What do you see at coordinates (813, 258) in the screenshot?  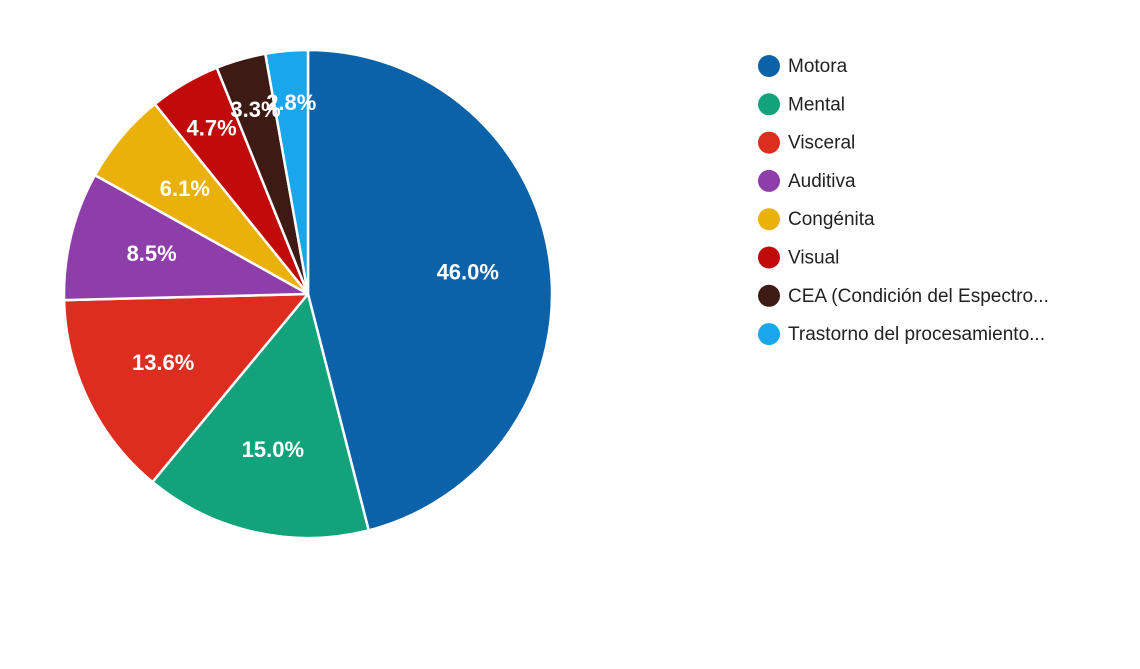 I see `legend-label: Visual` at bounding box center [813, 258].